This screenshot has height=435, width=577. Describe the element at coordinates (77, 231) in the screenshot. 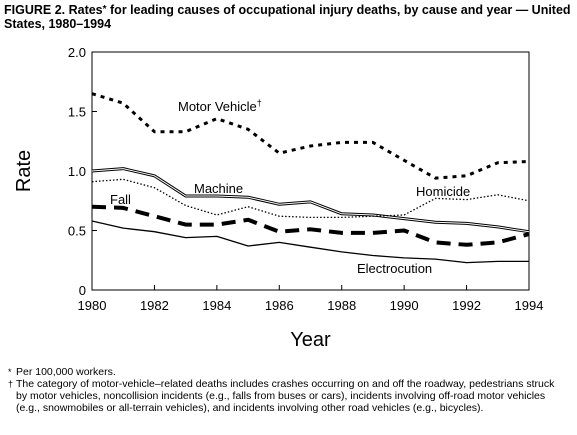

I see `y-tick-label: 0.5` at that location.